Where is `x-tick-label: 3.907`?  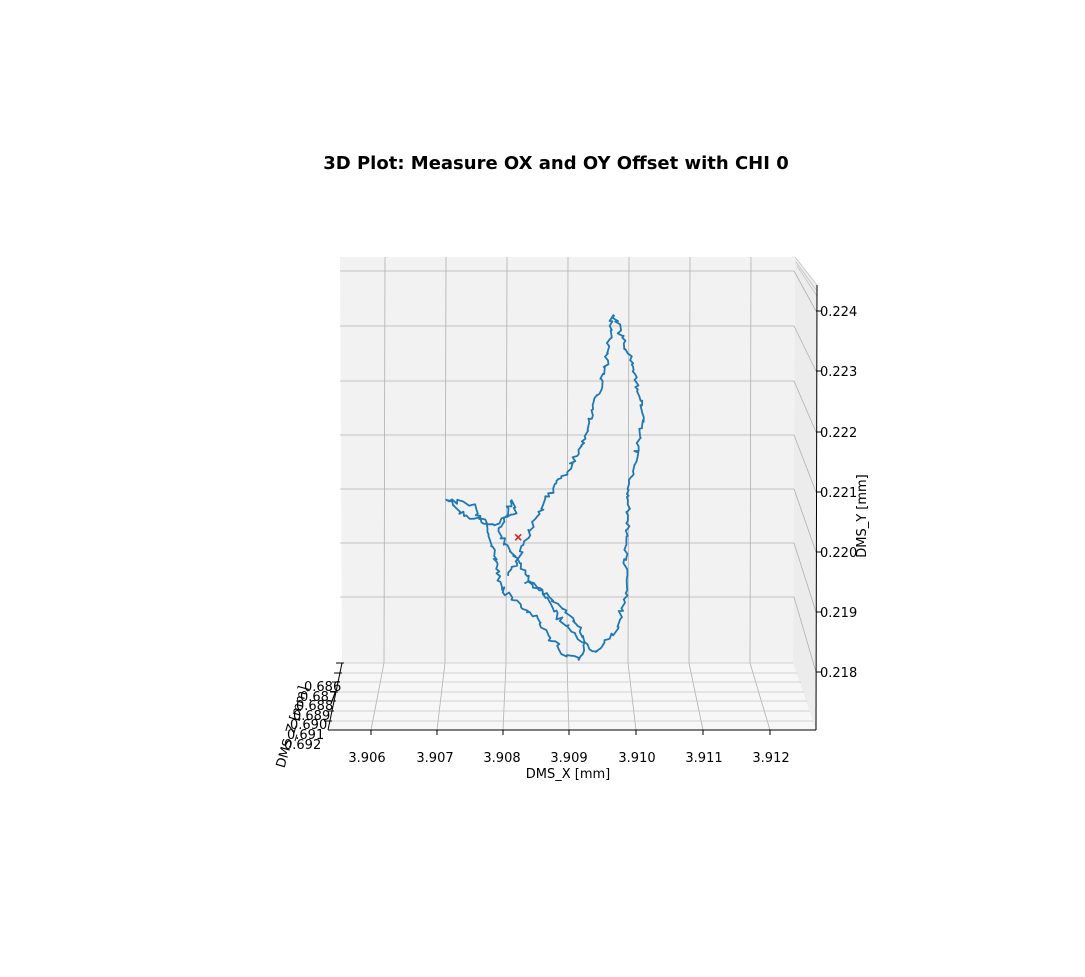 x-tick-label: 3.907 is located at coordinates (434, 758).